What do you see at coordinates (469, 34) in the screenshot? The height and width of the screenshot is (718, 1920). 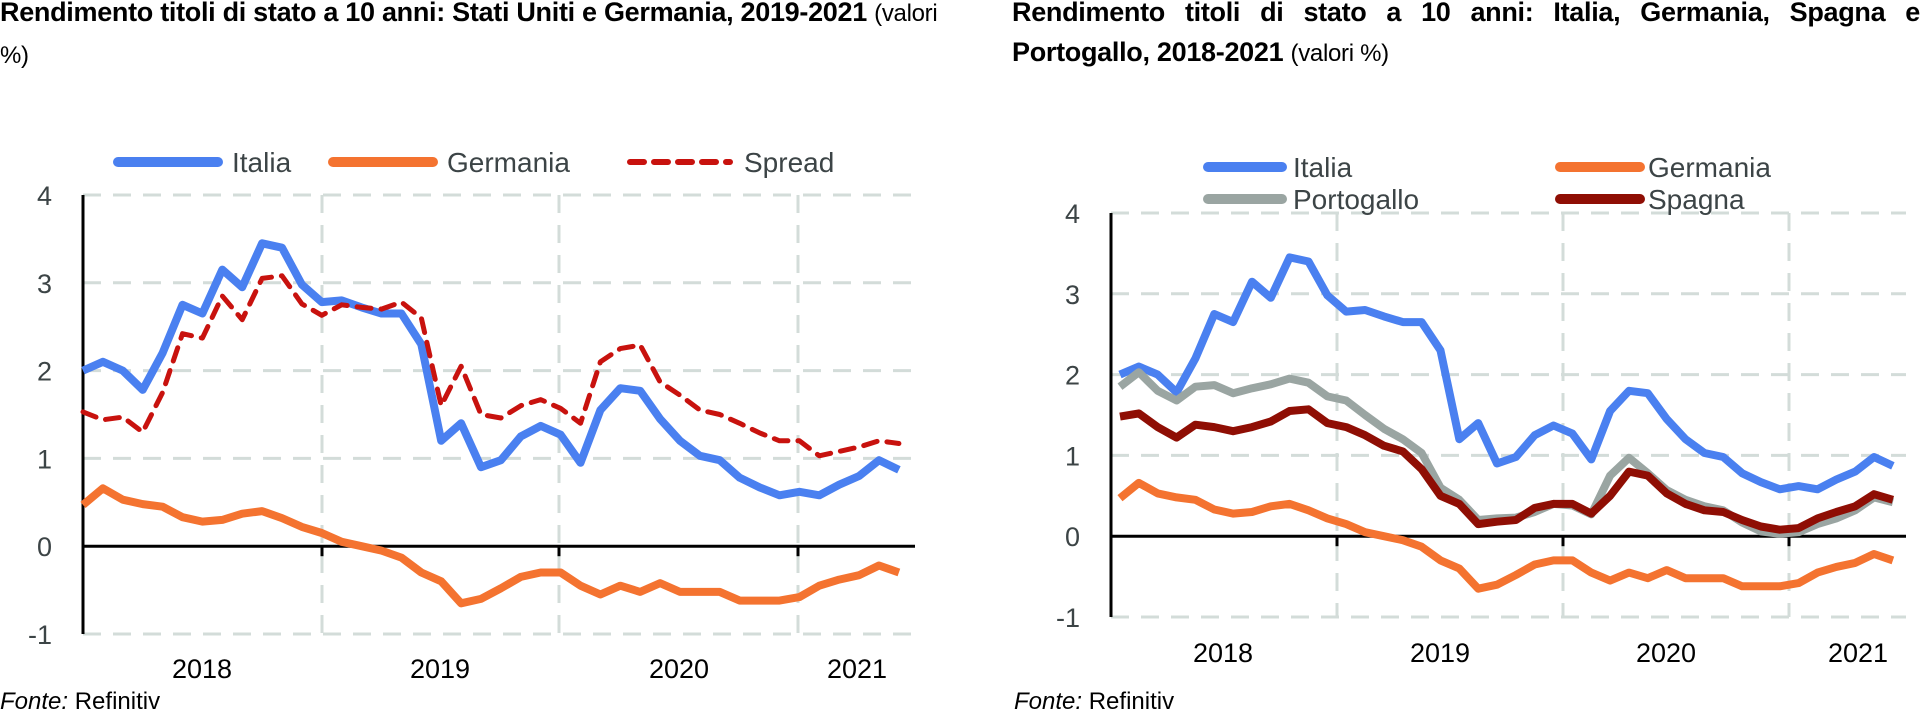 I see `left-chart-title-unit: (valori %)` at bounding box center [469, 34].